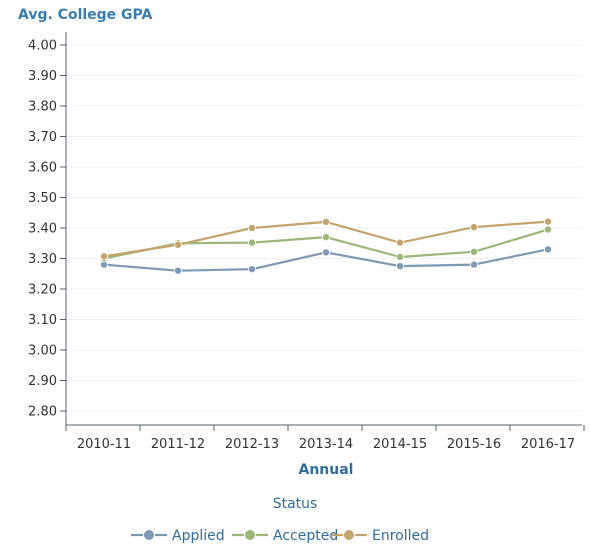 The height and width of the screenshot is (554, 590). What do you see at coordinates (400, 536) in the screenshot?
I see `legend-label-enrolled: Enrolled` at bounding box center [400, 536].